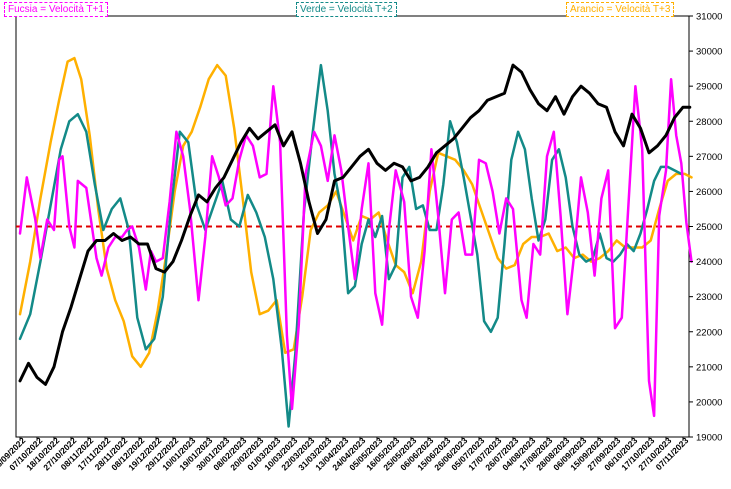 The image size is (731, 489). Describe the element at coordinates (709, 227) in the screenshot. I see `y-tick-label: 25000` at that location.